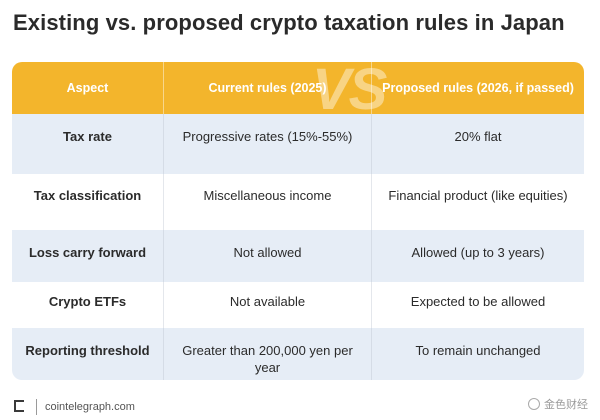 The width and height of the screenshot is (600, 420). Describe the element at coordinates (534, 404) in the screenshot. I see `watermark-icon` at that location.